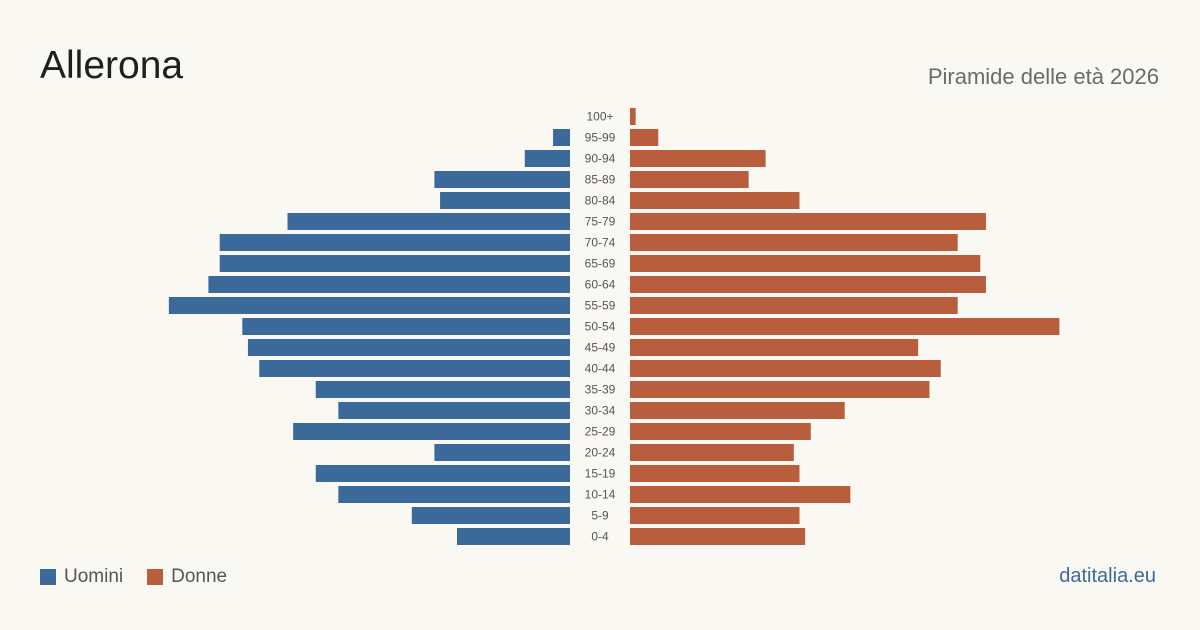 The height and width of the screenshot is (630, 1200). Describe the element at coordinates (600, 201) in the screenshot. I see `age-label-80-84: 80-84` at that location.